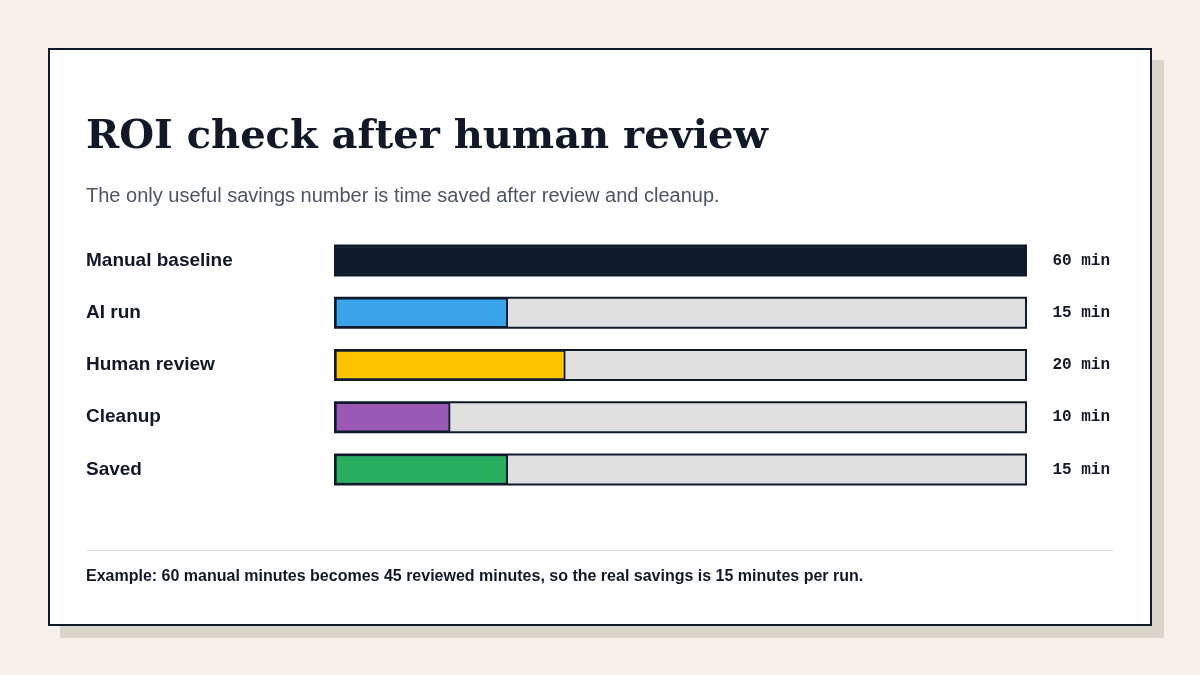 The width and height of the screenshot is (1200, 675). What do you see at coordinates (1081, 417) in the screenshot?
I see `data-label: 10 min` at bounding box center [1081, 417].